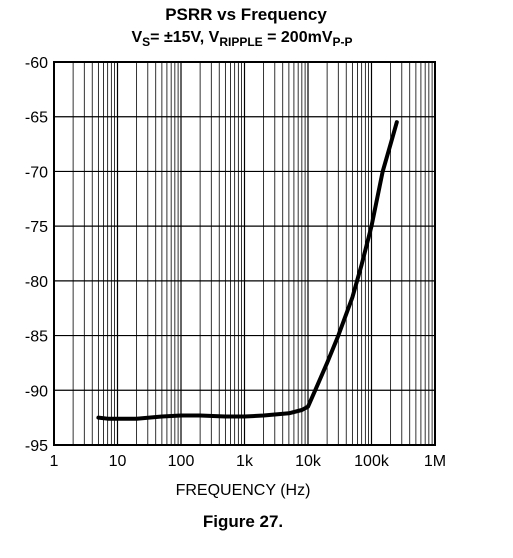  Describe the element at coordinates (241, 39) in the screenshot. I see `chart-subtitle: VS= ±15V, VRIPPLE = 200mVP-P` at that location.